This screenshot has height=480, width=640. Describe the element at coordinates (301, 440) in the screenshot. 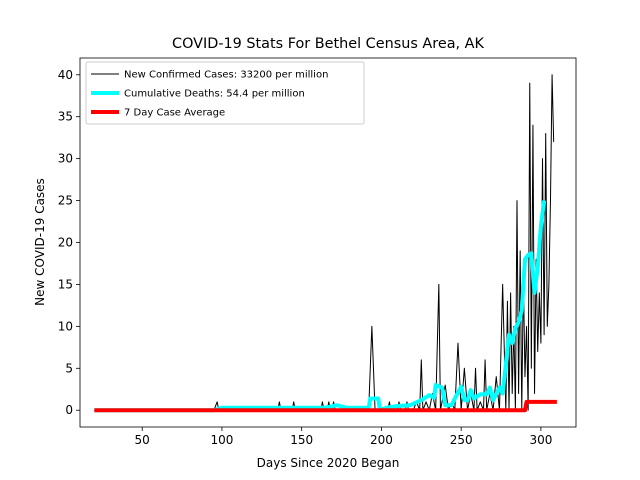

I see `x-tick-label: 150` at that location.